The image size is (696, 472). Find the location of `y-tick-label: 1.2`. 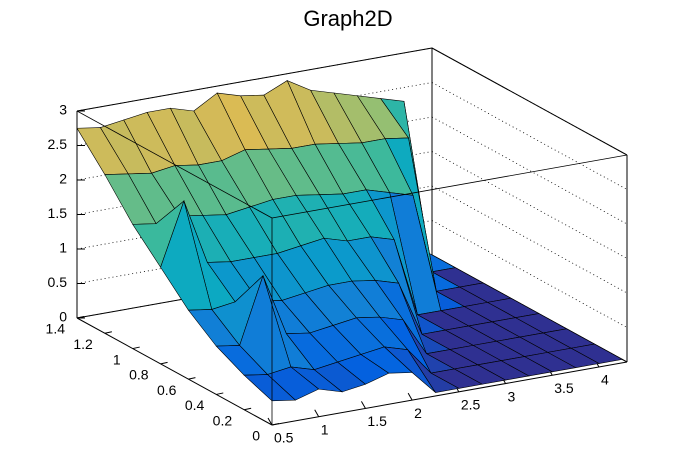

y-tick-label: 1.2 is located at coordinates (83, 344).